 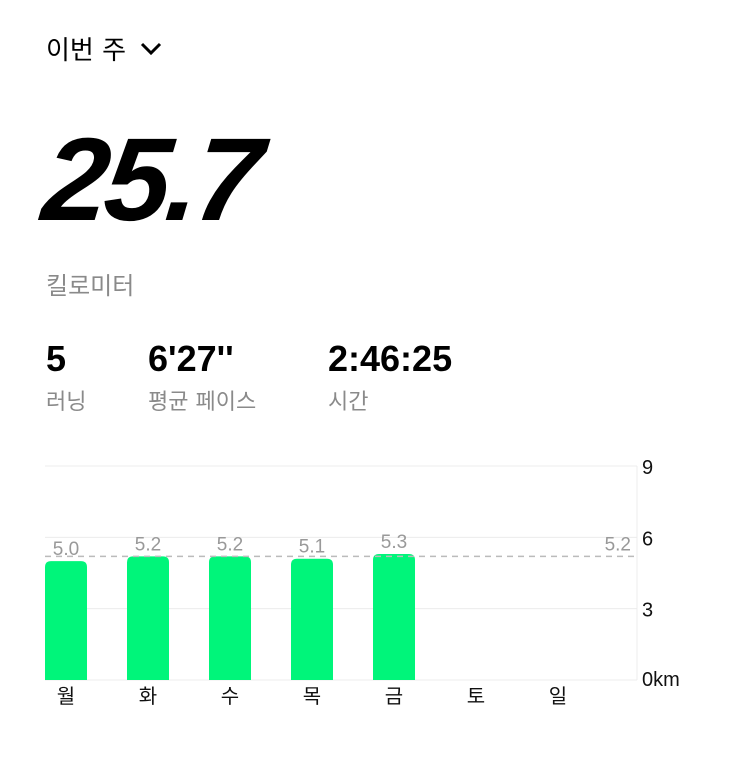 What do you see at coordinates (647, 611) in the screenshot?
I see `y-tick-label: 3` at bounding box center [647, 611].